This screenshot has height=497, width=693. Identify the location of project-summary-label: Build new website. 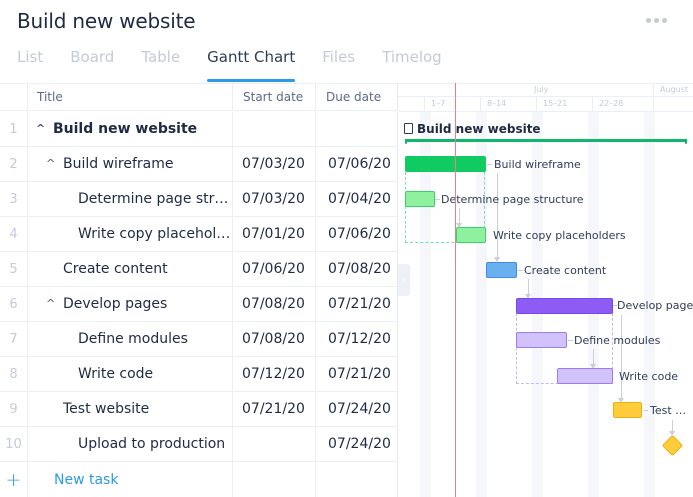
(472, 129).